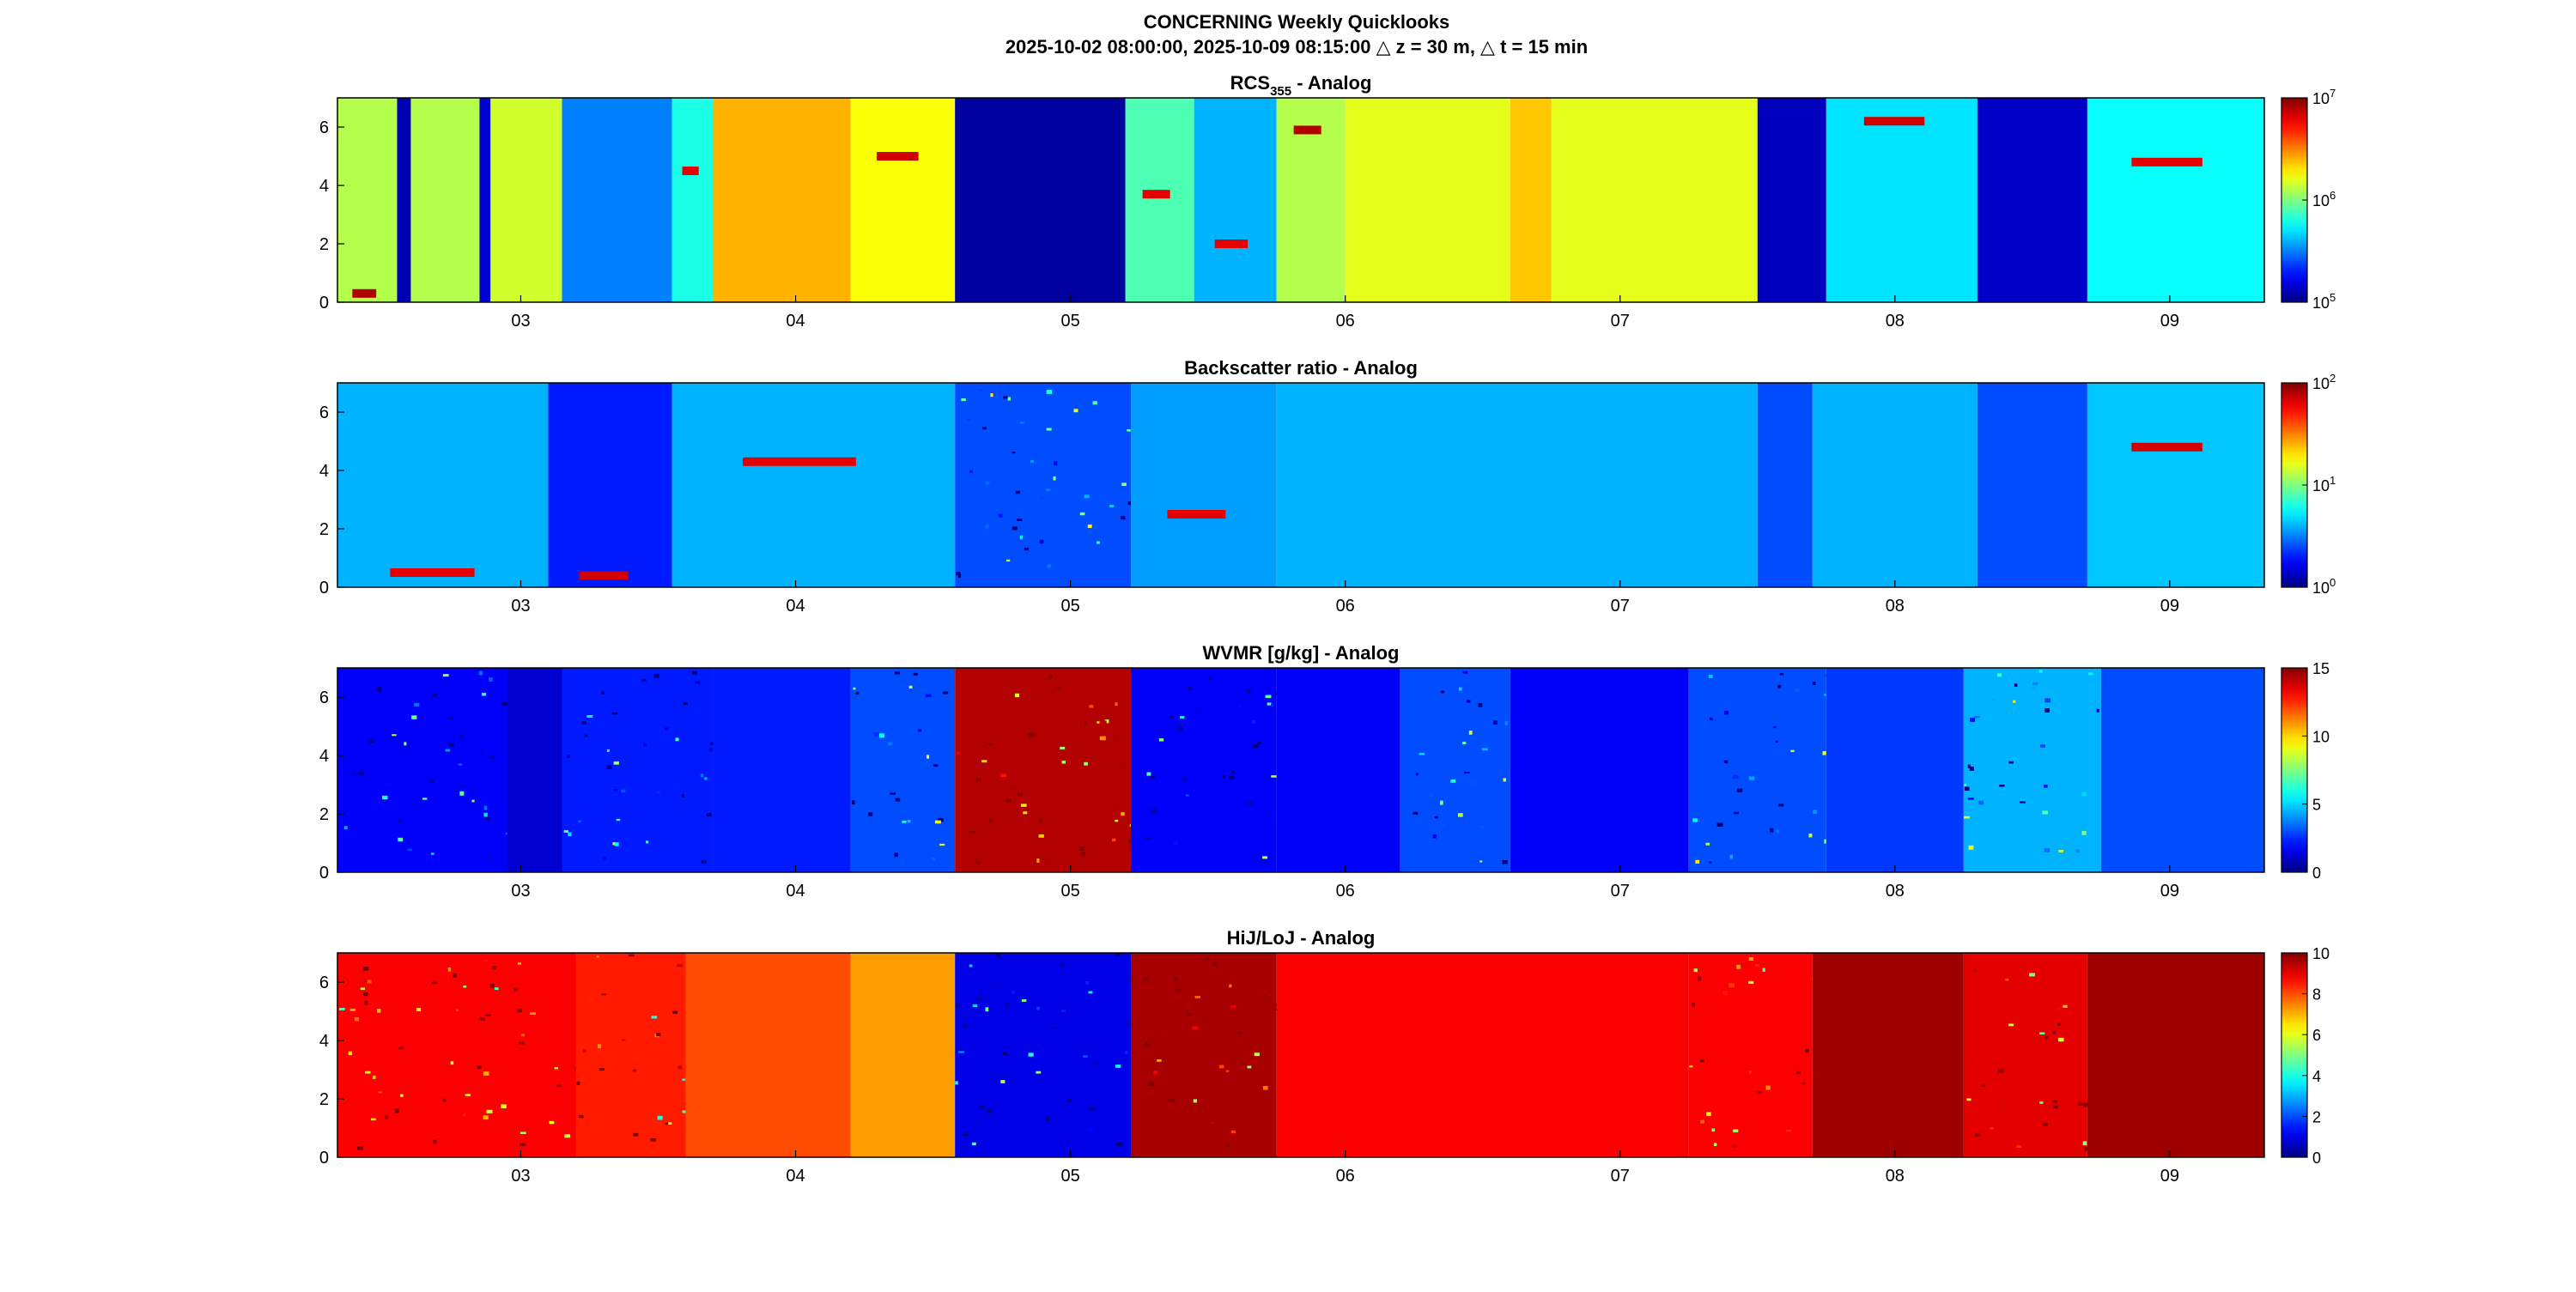  What do you see at coordinates (1301, 485) in the screenshot?
I see `heatmap-cells` at bounding box center [1301, 485].